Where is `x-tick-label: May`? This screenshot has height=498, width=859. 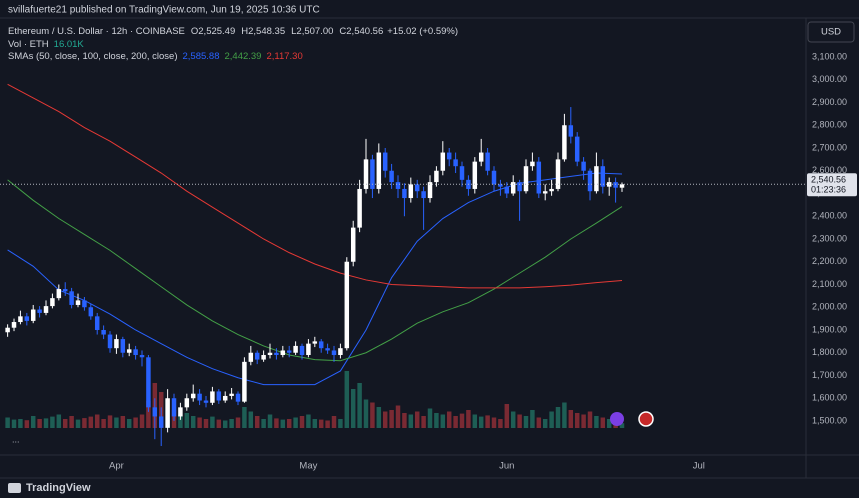
x-tick-label: May is located at coordinates (308, 466).